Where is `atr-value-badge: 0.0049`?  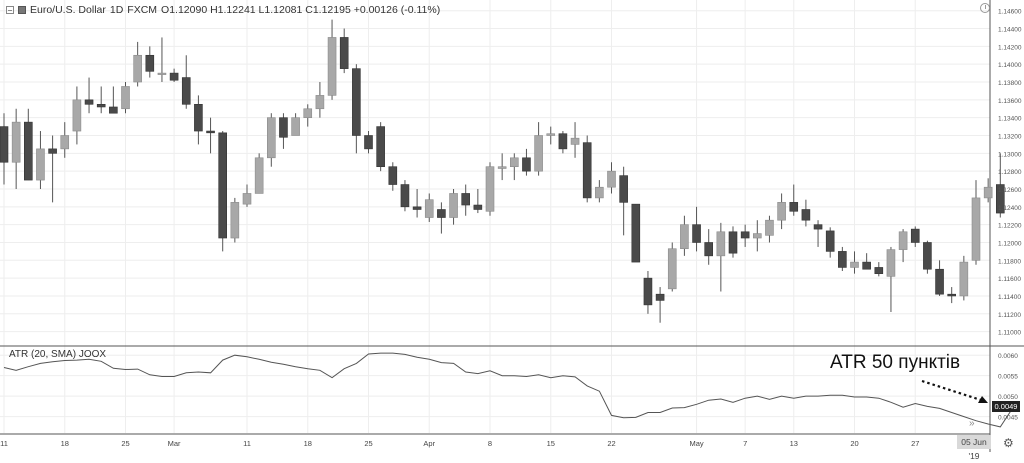
atr-value-badge: 0.0049 is located at coordinates (1006, 406).